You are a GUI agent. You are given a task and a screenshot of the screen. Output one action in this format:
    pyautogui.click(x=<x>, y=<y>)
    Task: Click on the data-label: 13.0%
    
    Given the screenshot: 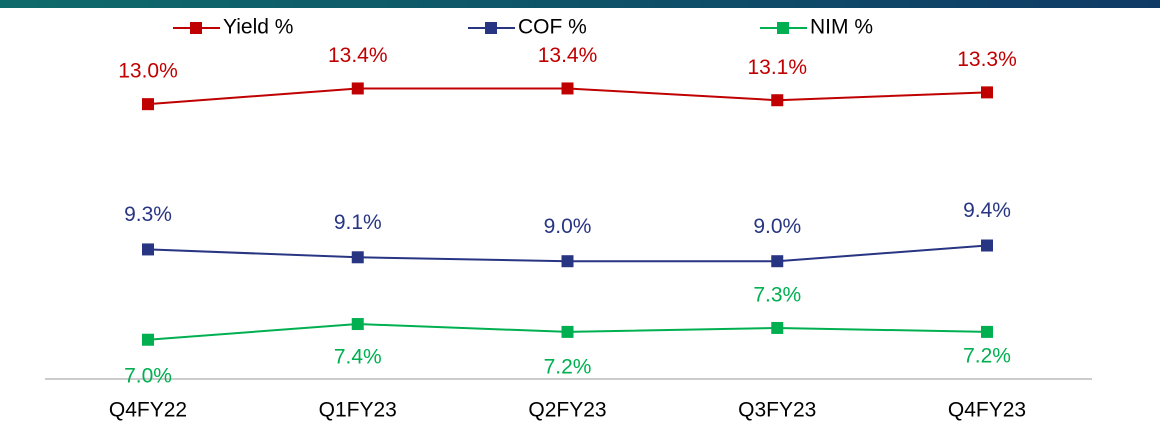 What is the action you would take?
    pyautogui.click(x=148, y=71)
    